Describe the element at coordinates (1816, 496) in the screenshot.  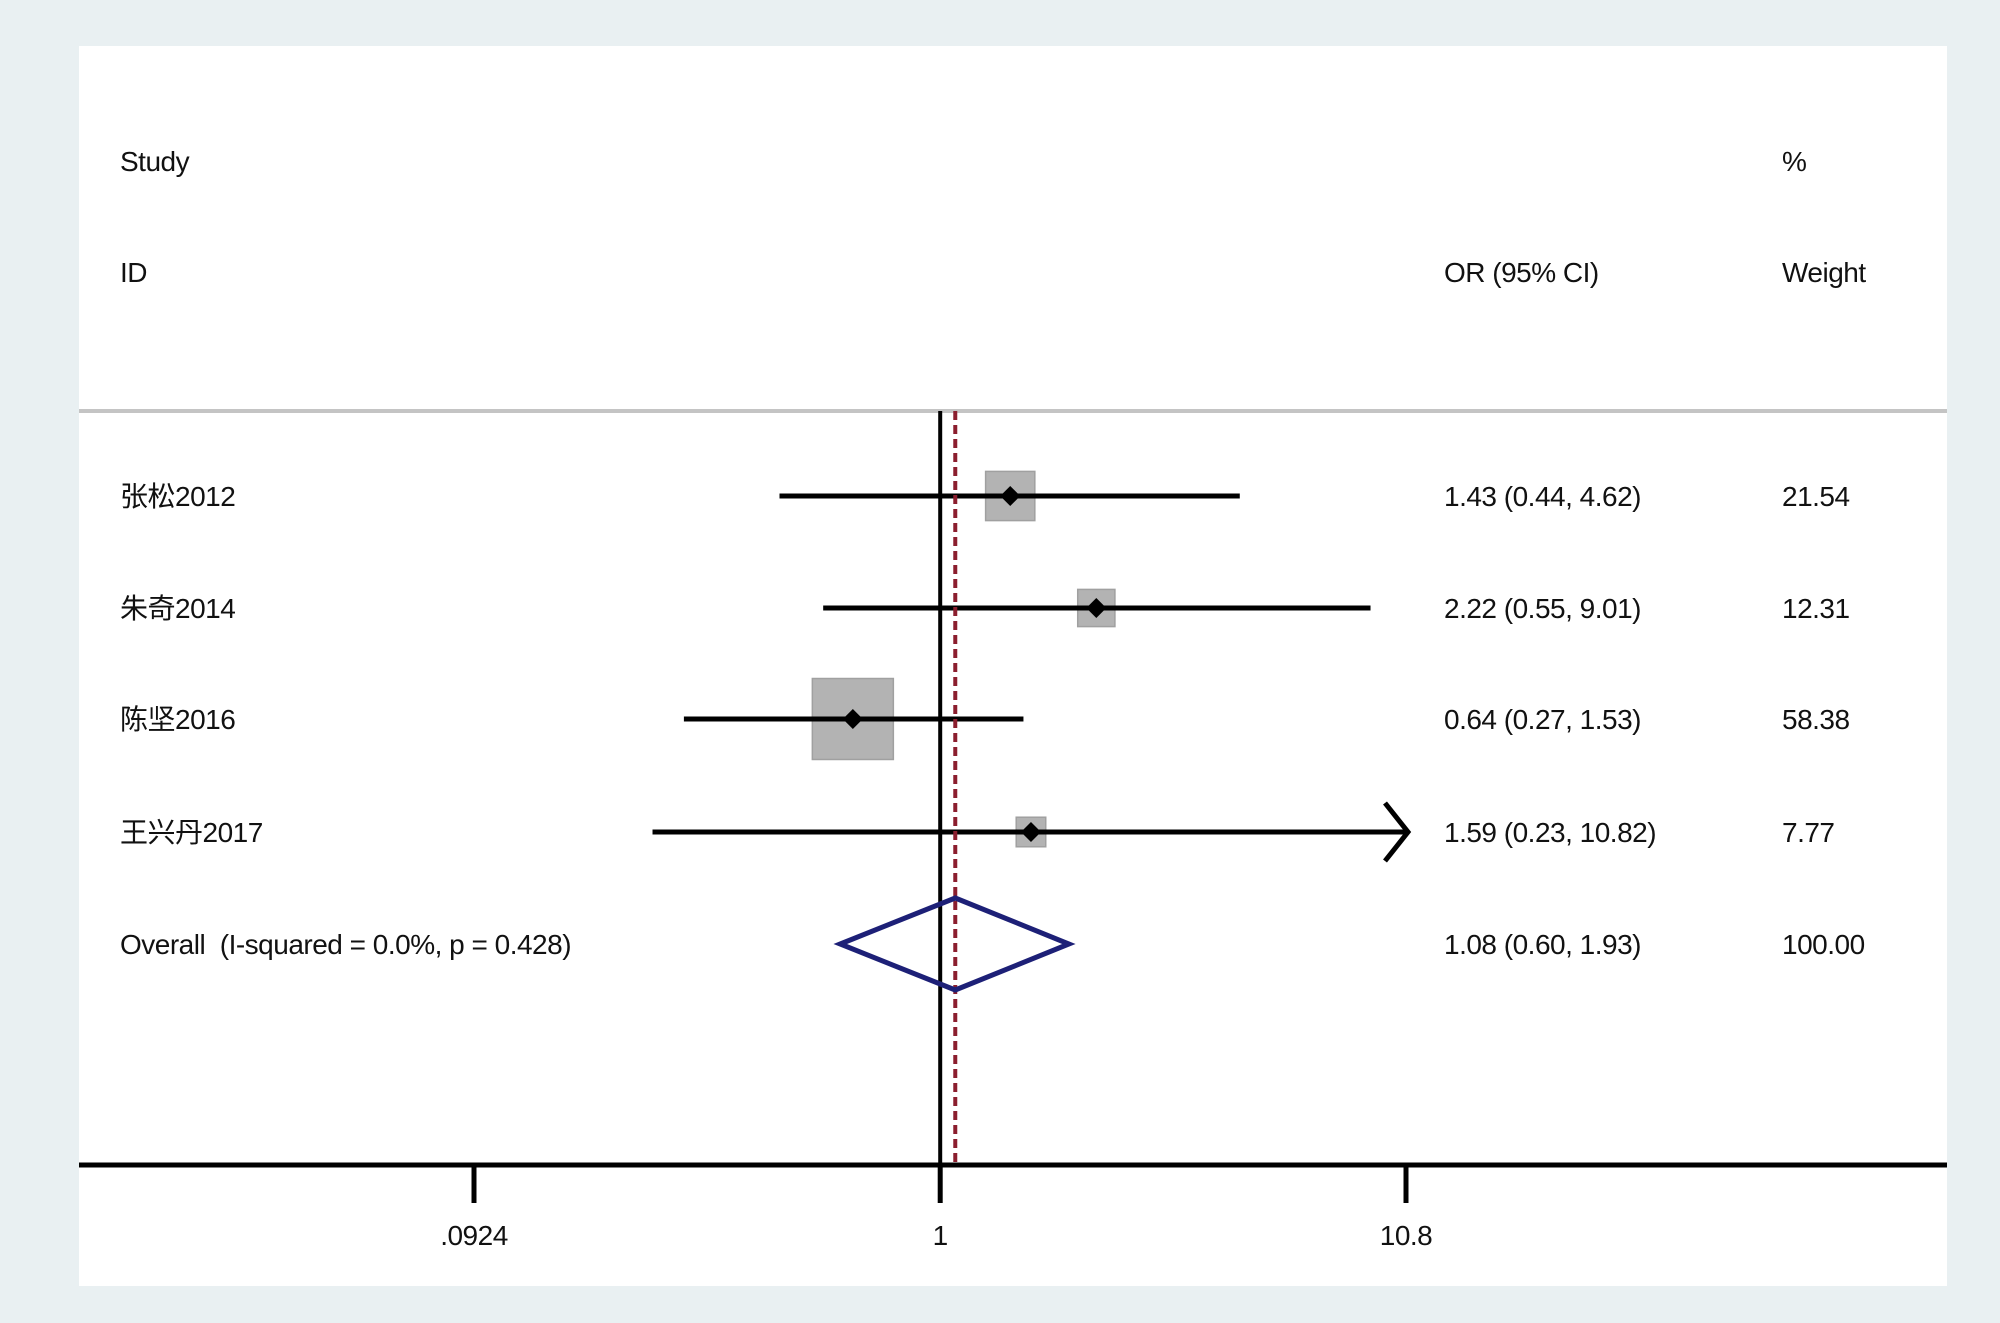
I see `study-weight-label: 21.54` at that location.